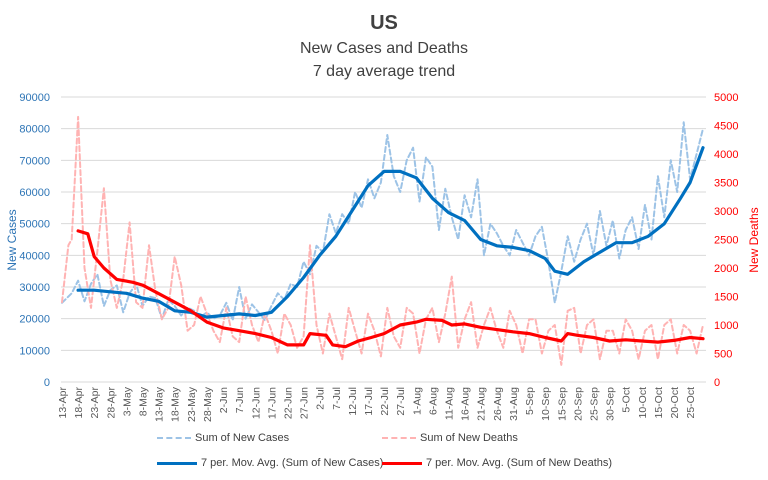 The width and height of the screenshot is (768, 480). Describe the element at coordinates (47, 383) in the screenshot. I see `y-tick-label: 0` at that location.